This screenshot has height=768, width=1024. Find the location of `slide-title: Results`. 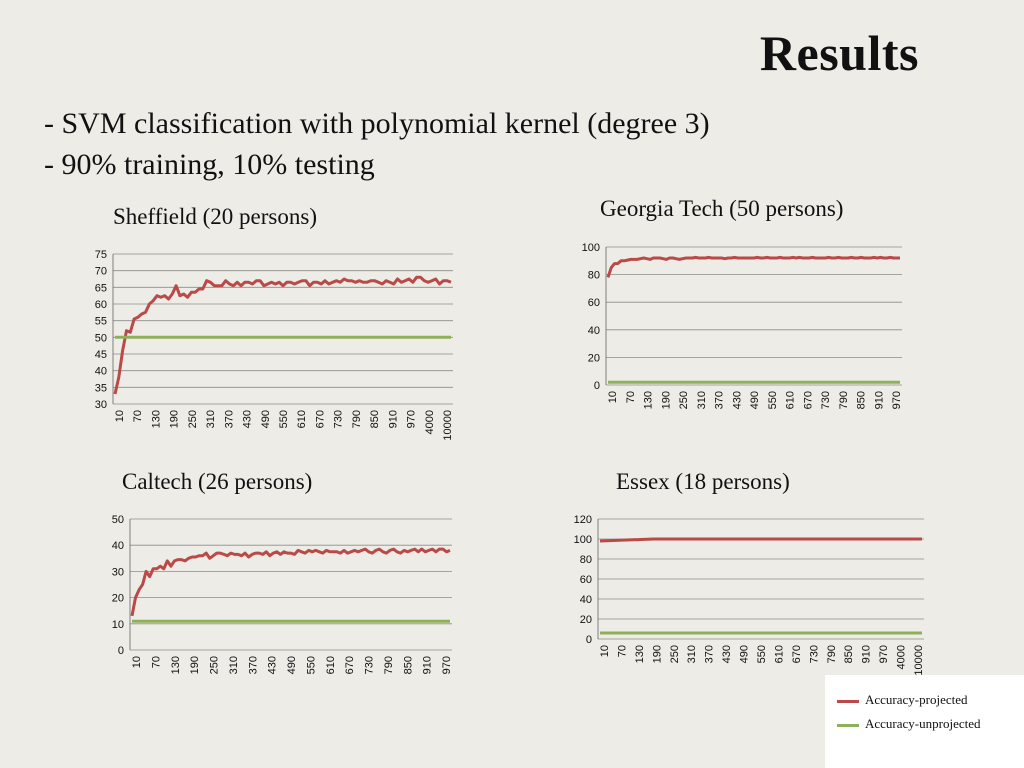

slide-title: Results is located at coordinates (839, 53).